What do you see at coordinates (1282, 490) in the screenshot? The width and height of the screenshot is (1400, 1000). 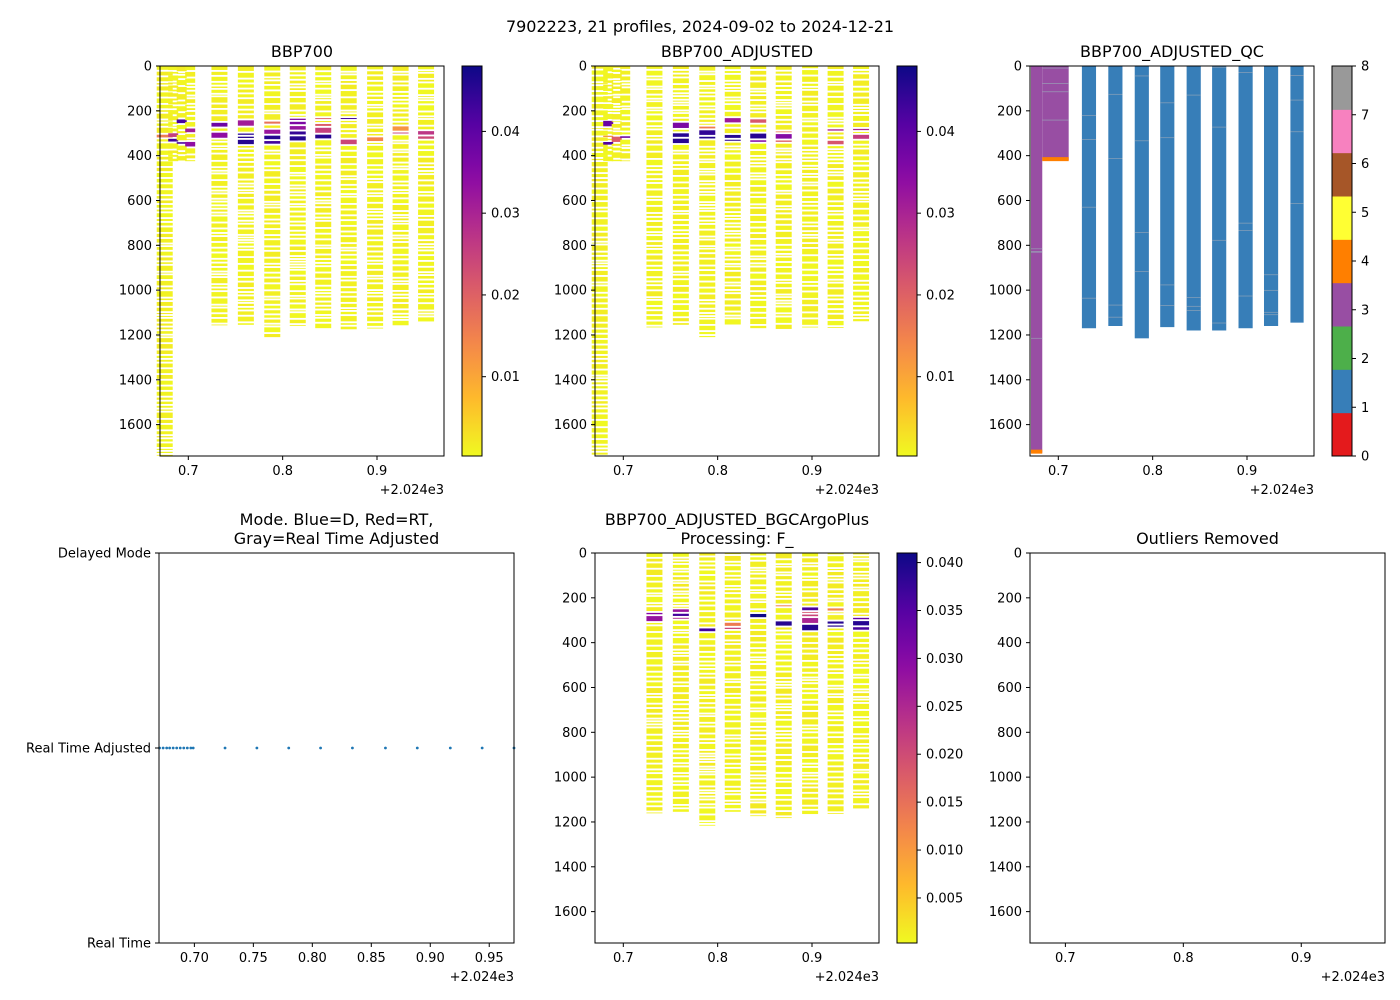 I see `x-offset-label: +2.024e3` at bounding box center [1282, 490].